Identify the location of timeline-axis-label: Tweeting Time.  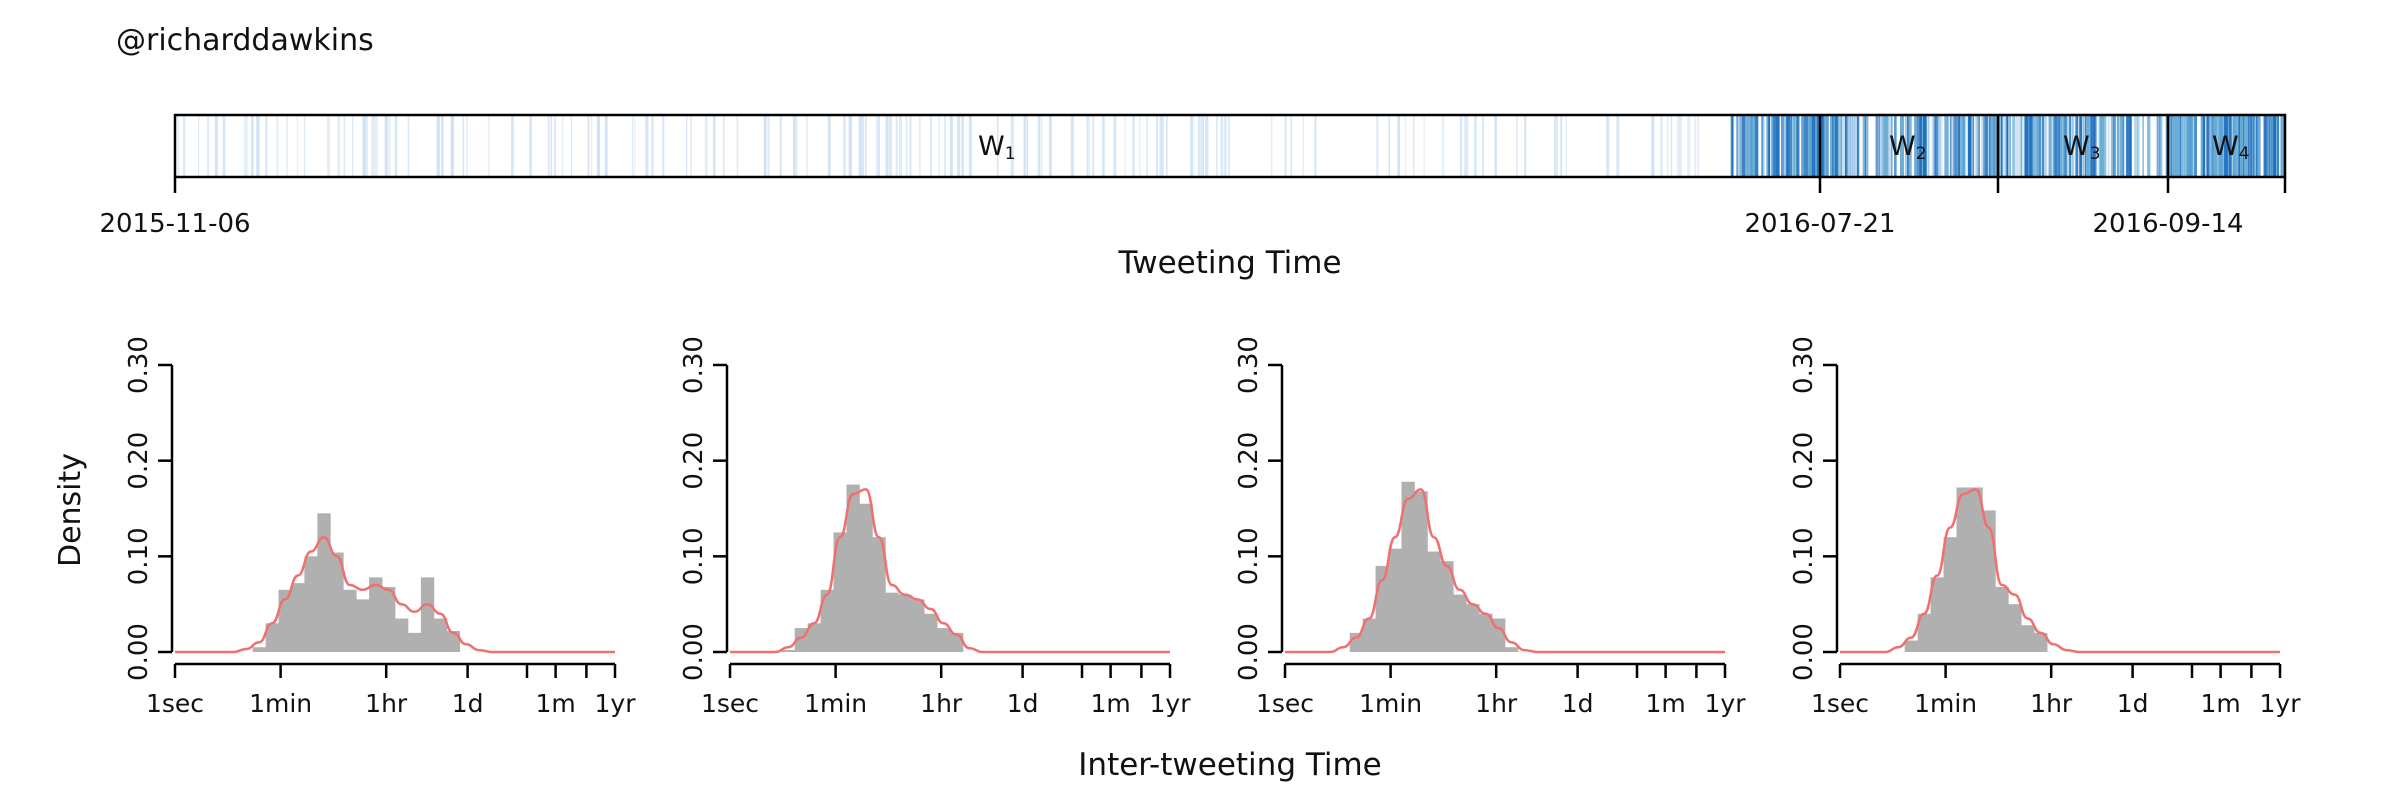
(1229, 263).